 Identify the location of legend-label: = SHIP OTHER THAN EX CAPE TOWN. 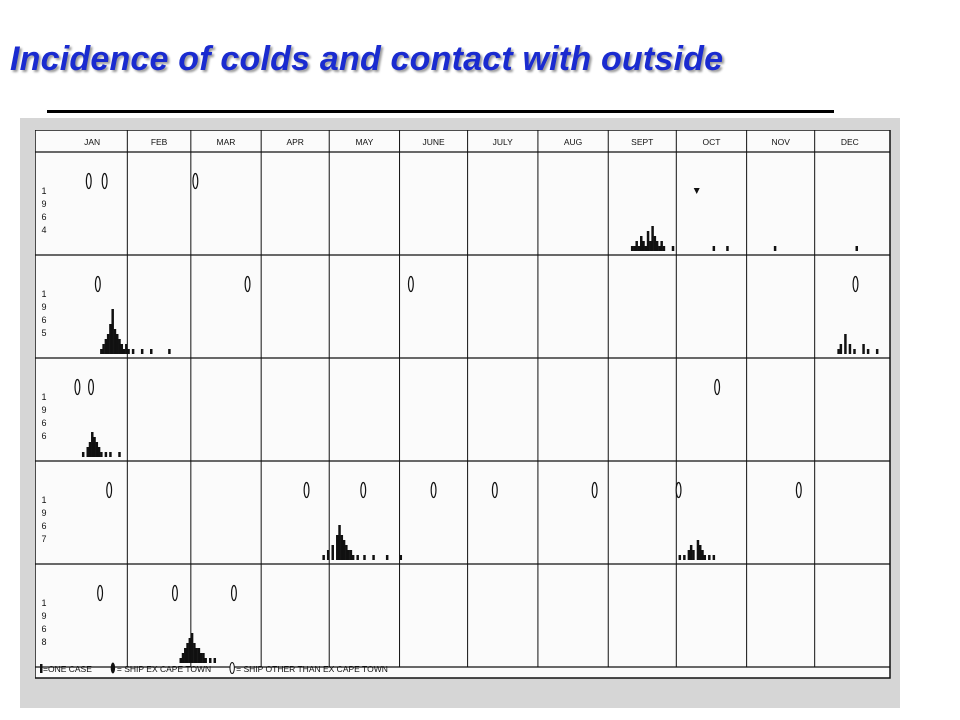
(312, 669).